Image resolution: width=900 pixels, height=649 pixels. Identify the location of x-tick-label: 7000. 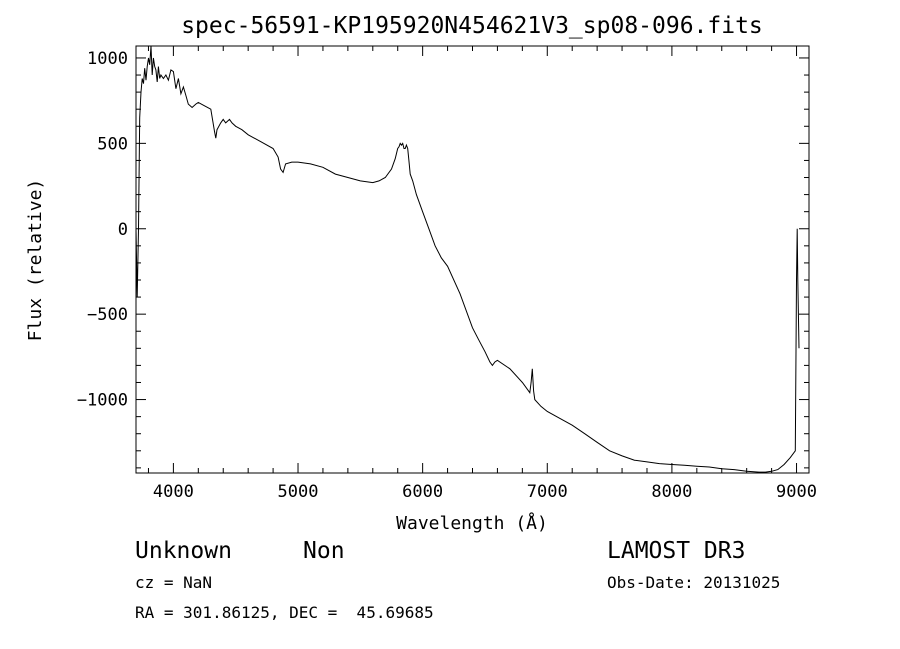
(547, 492).